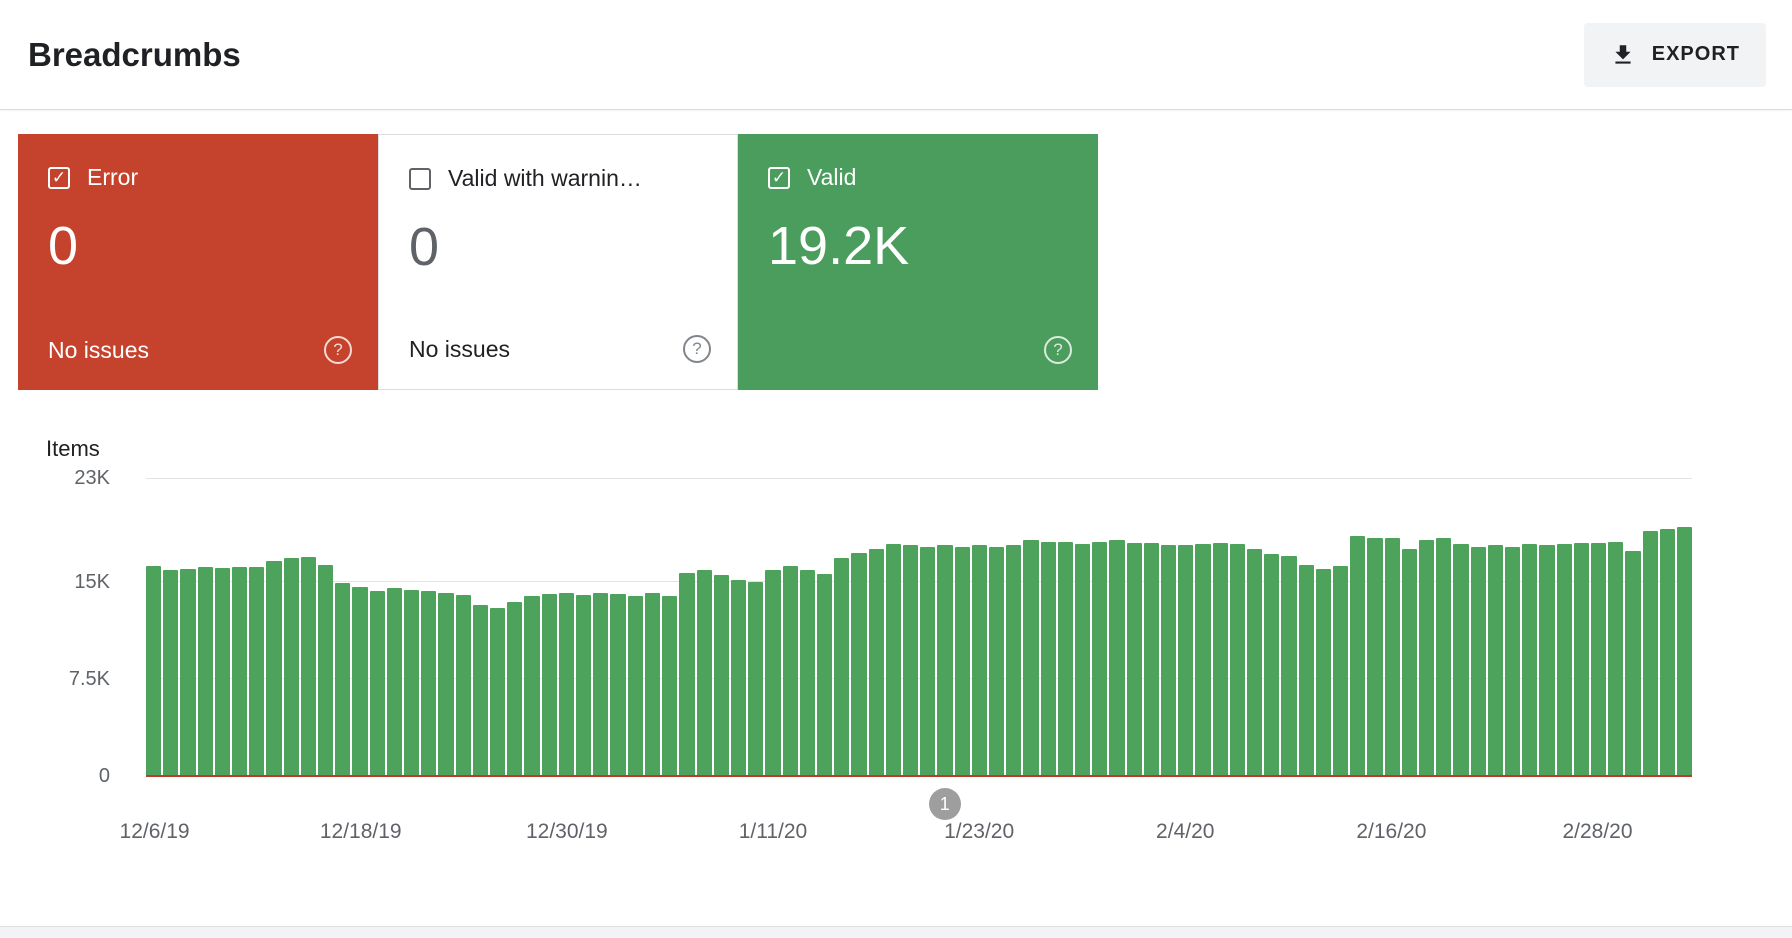 The width and height of the screenshot is (1792, 938). Describe the element at coordinates (1674, 54) in the screenshot. I see `export-button: EXPORT` at that location.